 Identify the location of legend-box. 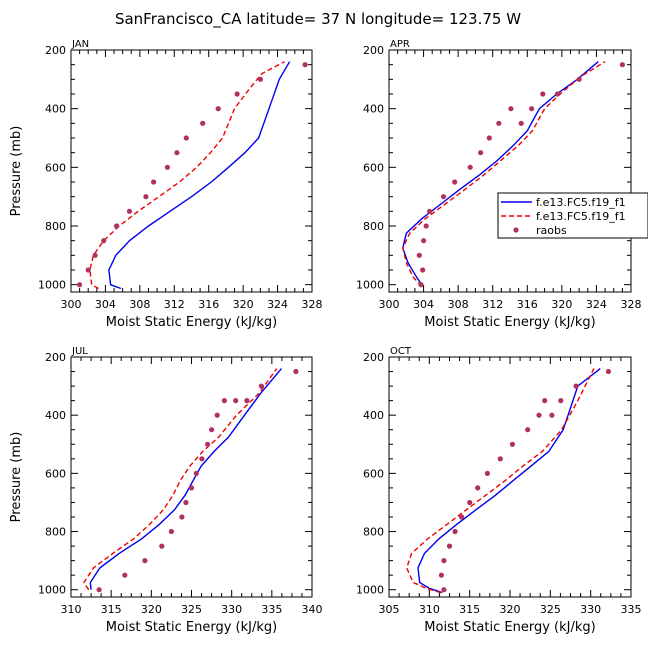
(572, 215).